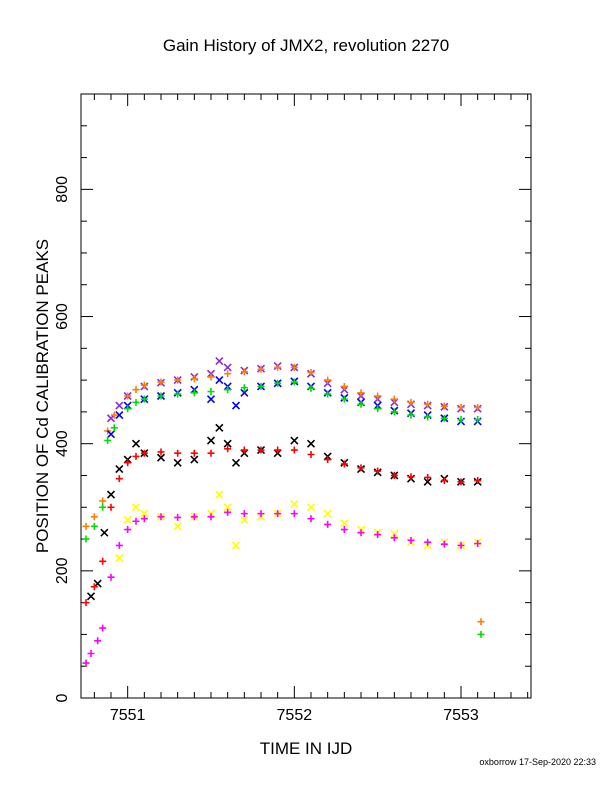 The height and width of the screenshot is (792, 612). Describe the element at coordinates (62, 189) in the screenshot. I see `y-tick-label: 800` at that location.